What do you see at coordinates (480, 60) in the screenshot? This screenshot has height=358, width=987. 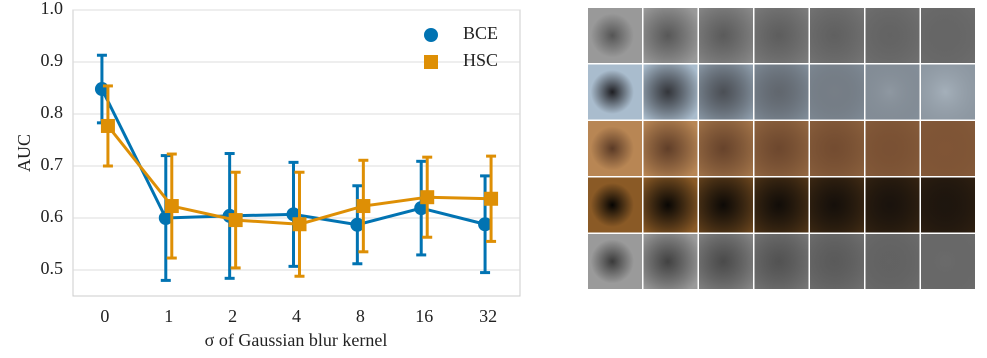 I see `legend-label: HSC` at bounding box center [480, 60].